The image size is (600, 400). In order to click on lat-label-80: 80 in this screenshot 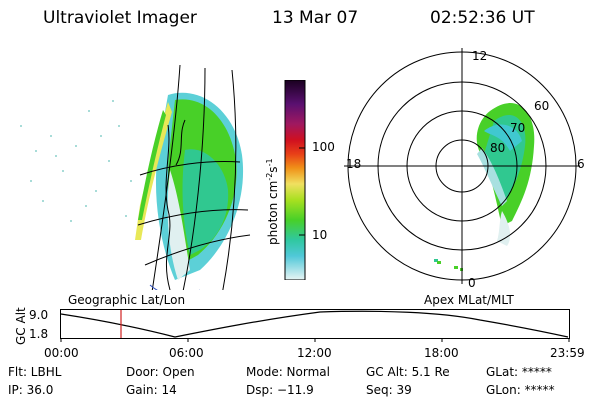, I will do `click(498, 148)`.